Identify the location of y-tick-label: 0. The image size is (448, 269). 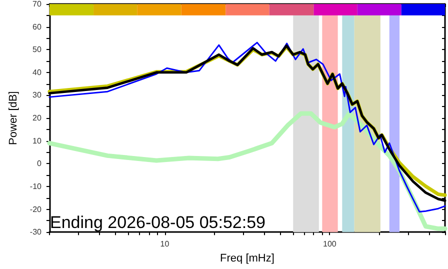
(39, 163).